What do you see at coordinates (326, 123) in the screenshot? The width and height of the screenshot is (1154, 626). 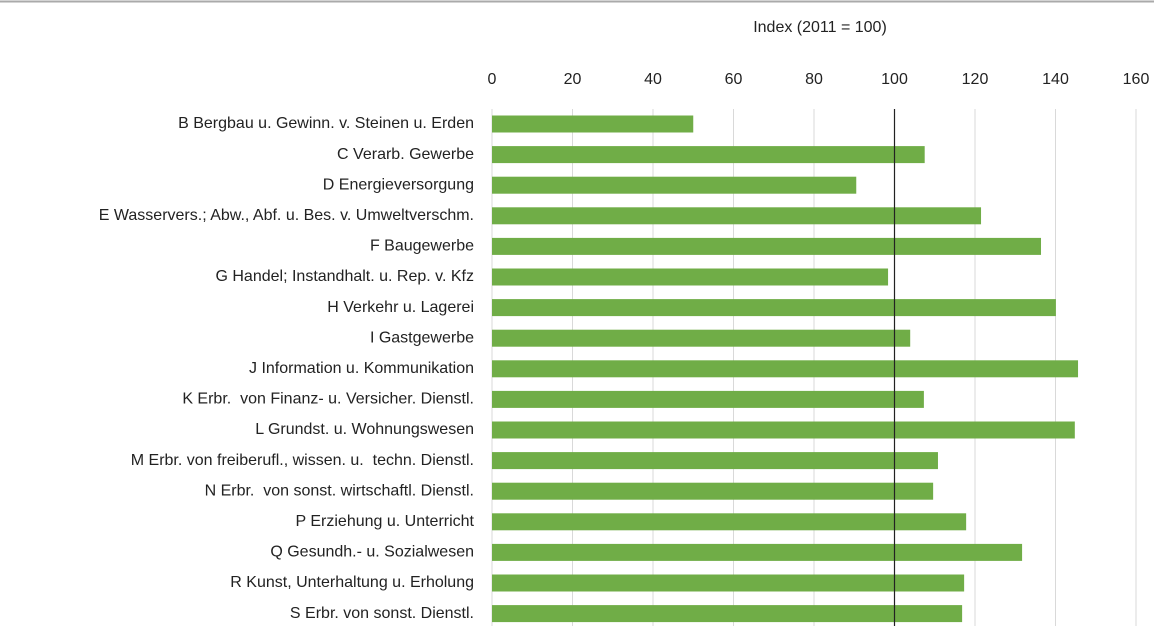 I see `y-tick-label: B Bergbau u. Gewinn. v. Steinen u. Erden` at bounding box center [326, 123].